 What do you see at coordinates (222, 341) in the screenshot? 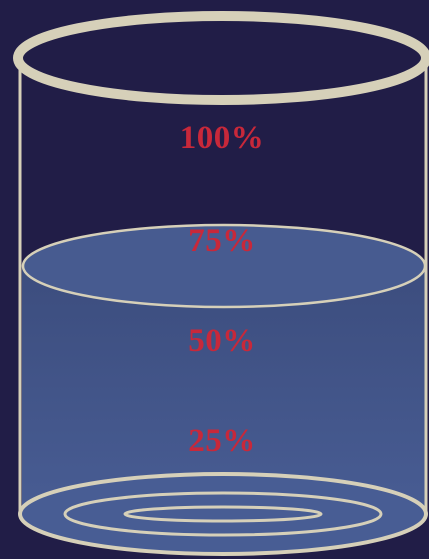
I see `label-50-percent: 50%` at bounding box center [222, 341].